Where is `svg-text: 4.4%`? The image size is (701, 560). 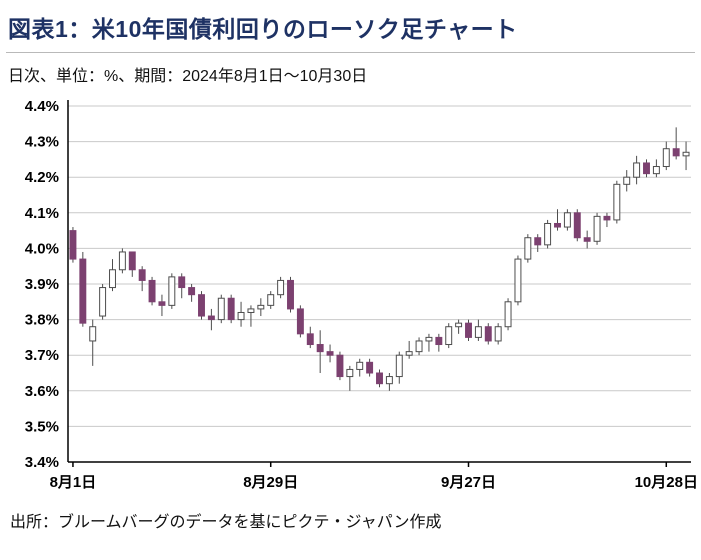 svg-text: 4.4% is located at coordinates (42, 106).